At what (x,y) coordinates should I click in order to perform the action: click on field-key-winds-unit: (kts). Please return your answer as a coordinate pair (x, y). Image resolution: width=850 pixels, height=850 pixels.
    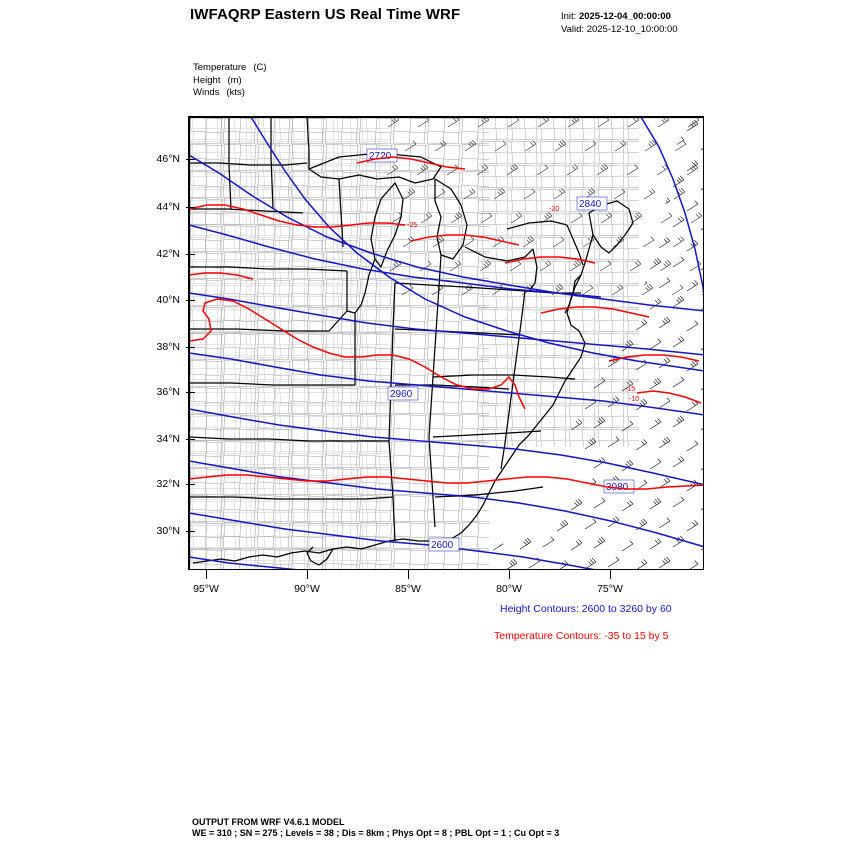
    Looking at the image, I should click on (235, 92).